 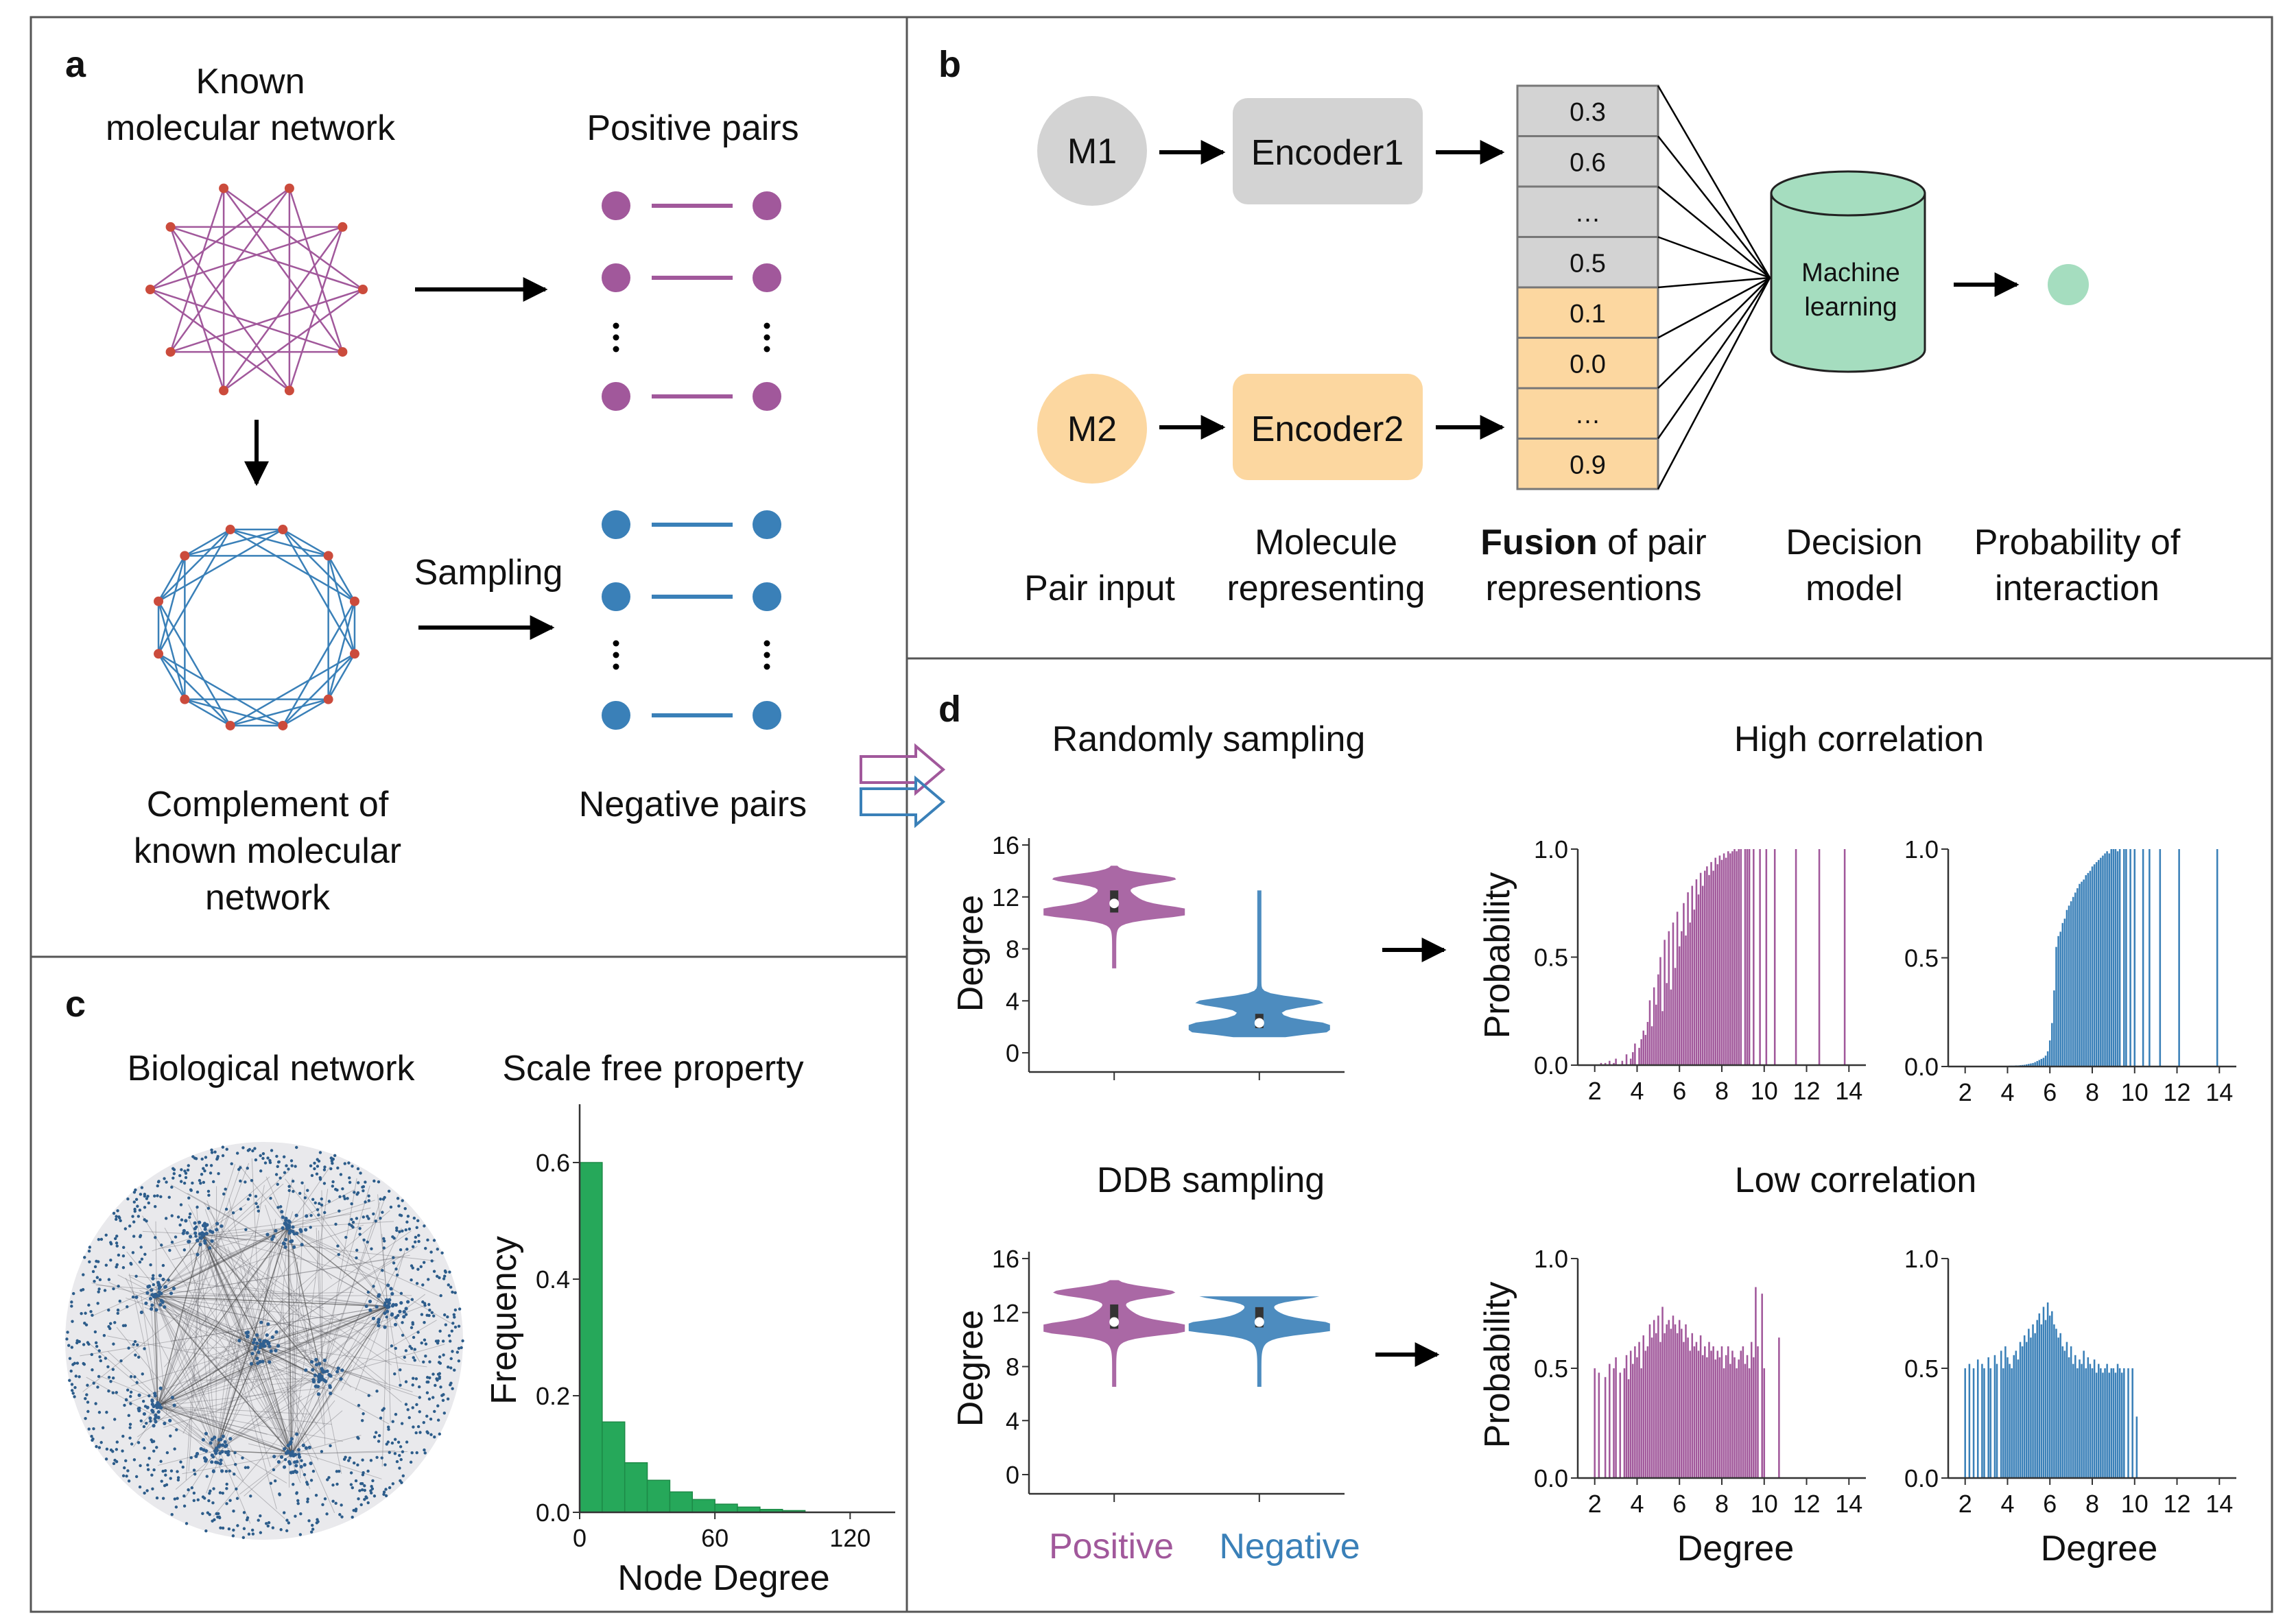 What do you see at coordinates (971, 953) in the screenshot?
I see `violin-random-ylabel: Degree` at bounding box center [971, 953].